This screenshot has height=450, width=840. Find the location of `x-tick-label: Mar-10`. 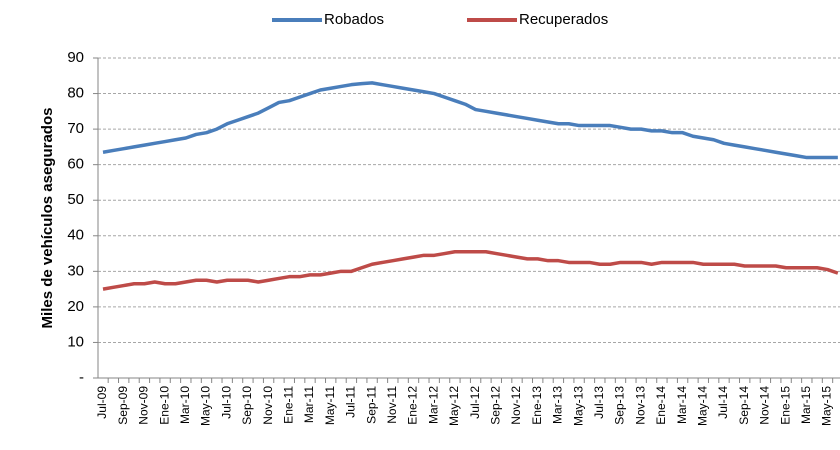

x-tick-label: Mar-10 is located at coordinates (185, 405).